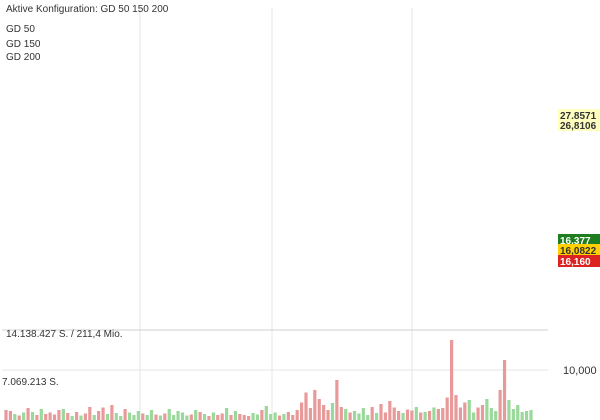  What do you see at coordinates (64, 334) in the screenshot?
I see `volume-total-label: 14.138.427 S. / 211,4 Mio.` at bounding box center [64, 334].